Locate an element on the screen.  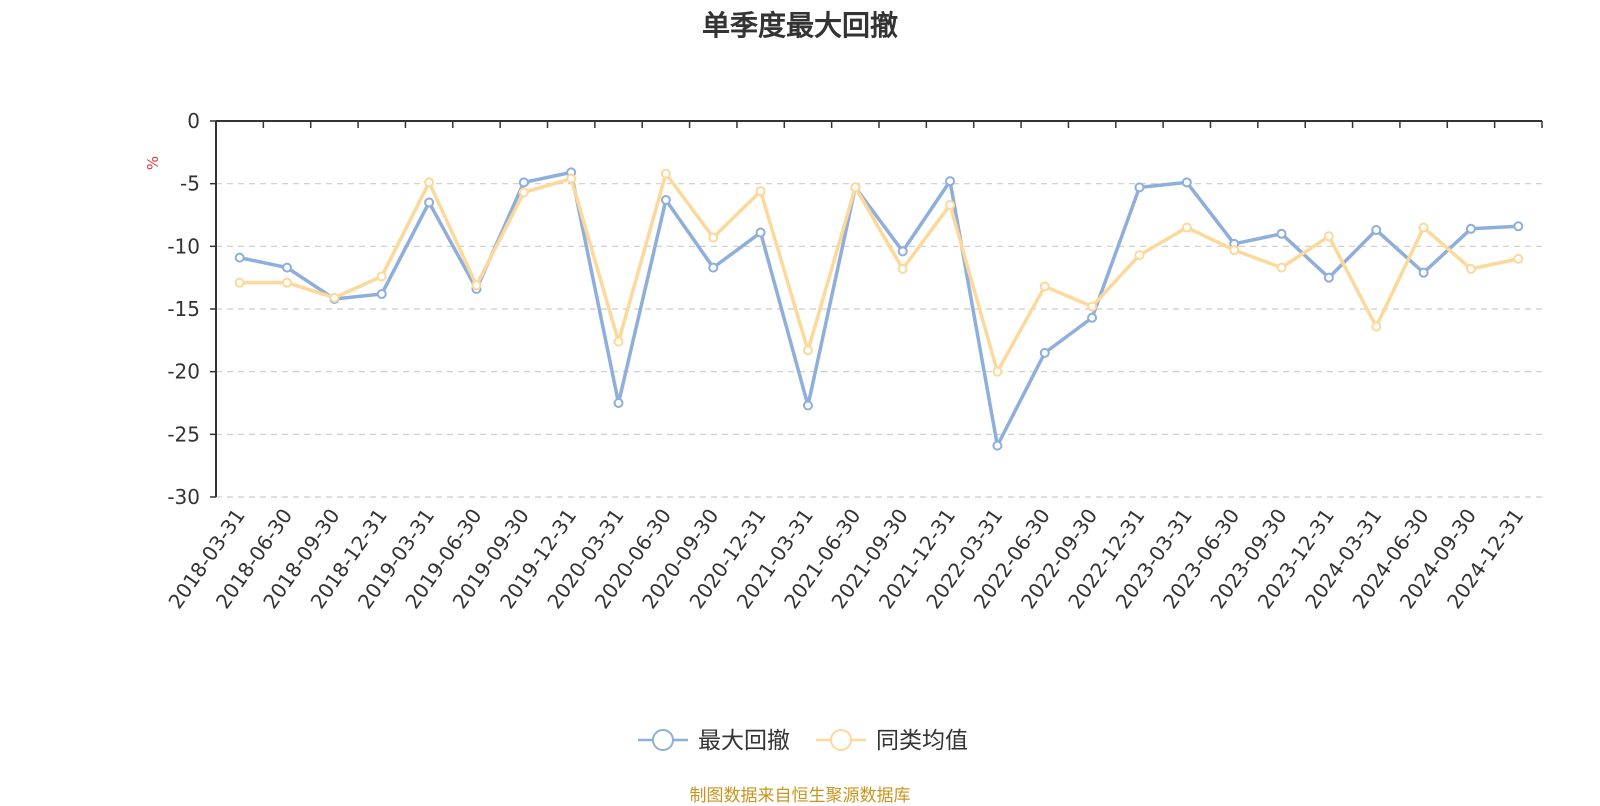
y-tick-label: -5 is located at coordinates (190, 184).